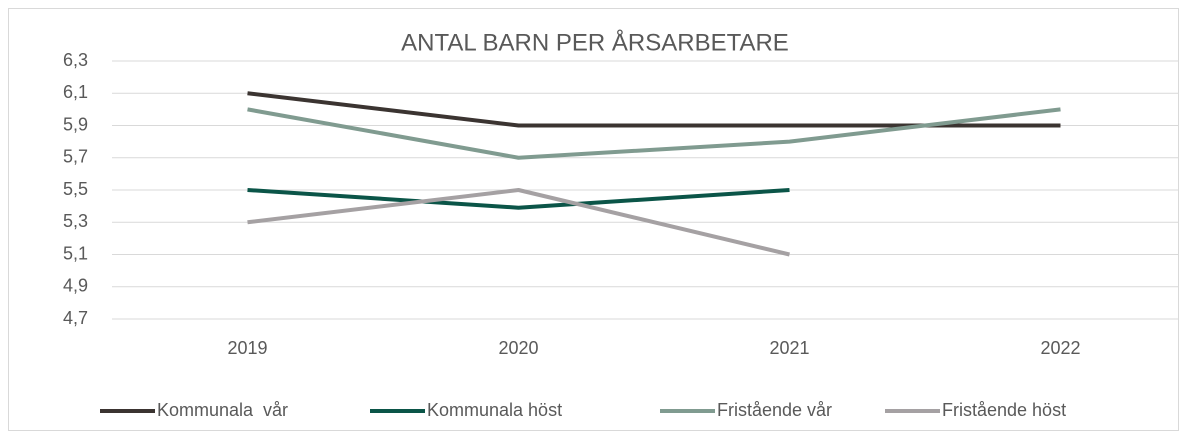 The image size is (1187, 439). Describe the element at coordinates (75, 253) in the screenshot. I see `y-tick-label: 5,1` at that location.